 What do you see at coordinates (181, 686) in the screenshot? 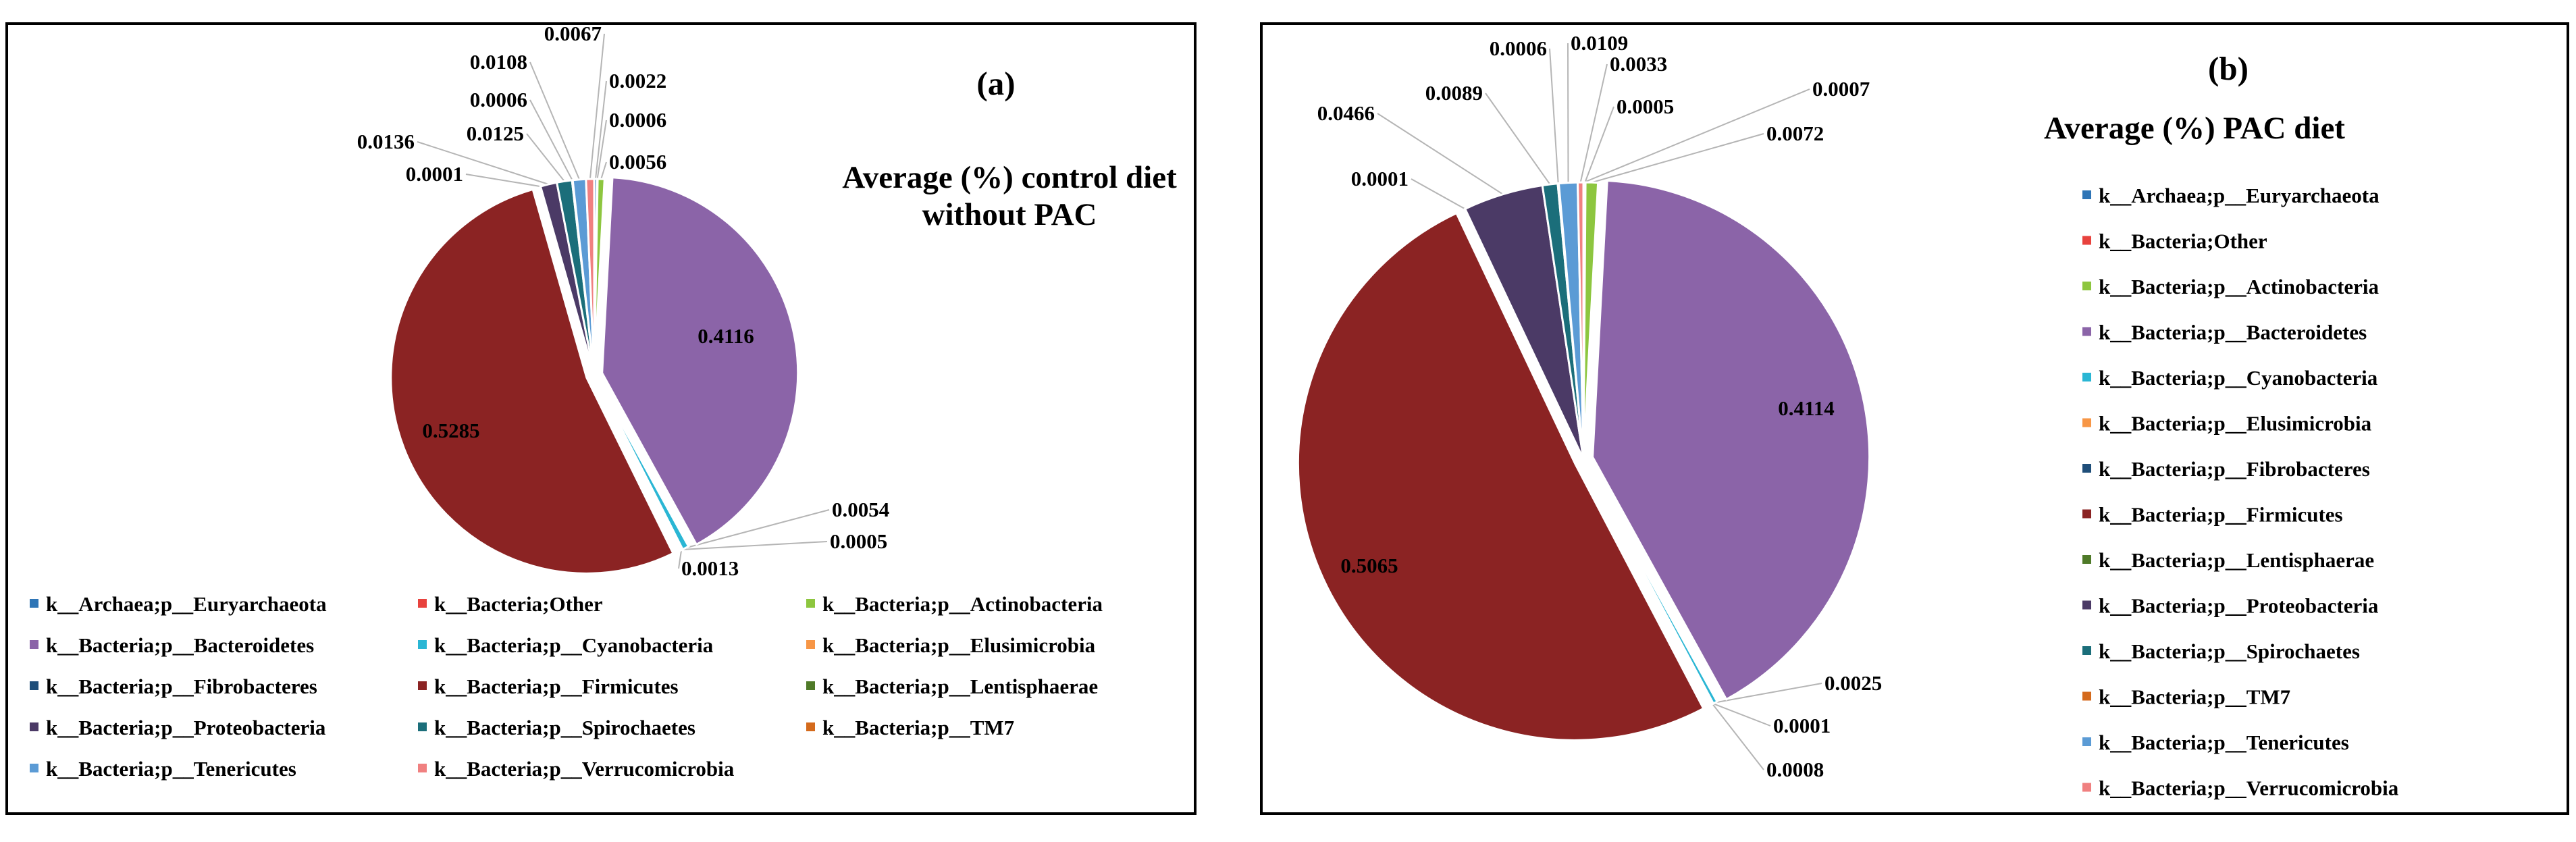
I see `legend-a-label: k__Bacteria;p__Fibrobacteres` at bounding box center [181, 686].